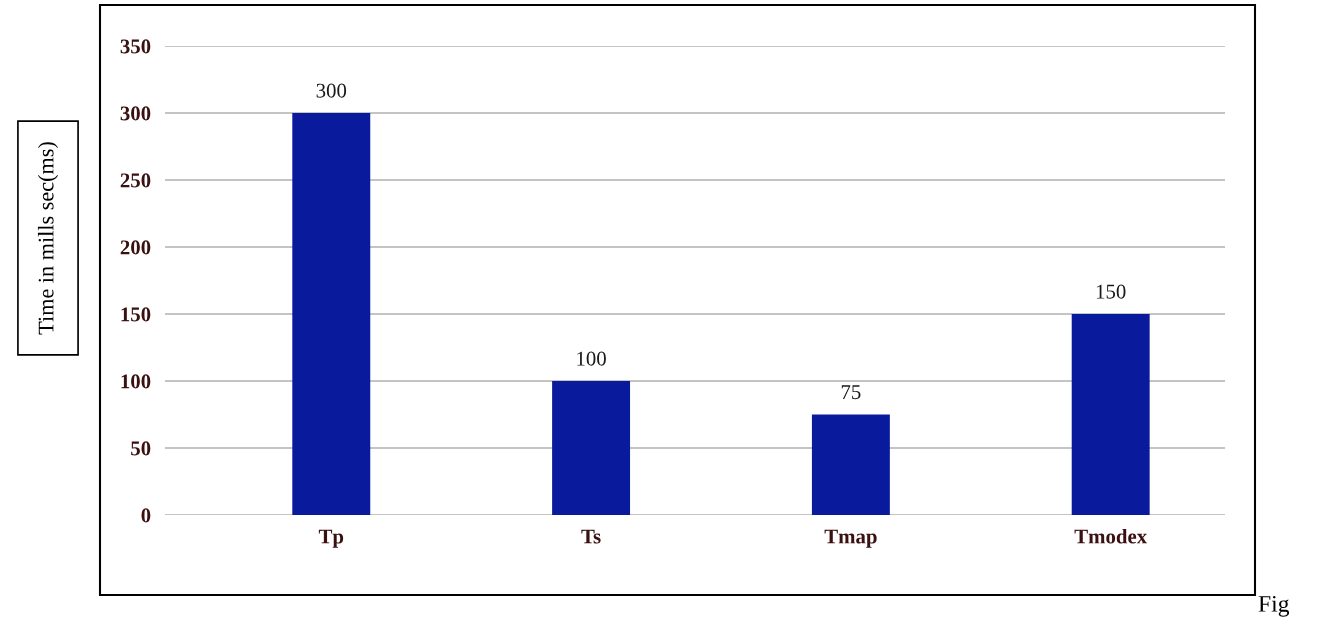 This screenshot has height=627, width=1319. I want to click on x-tick-label: Tp, so click(331, 538).